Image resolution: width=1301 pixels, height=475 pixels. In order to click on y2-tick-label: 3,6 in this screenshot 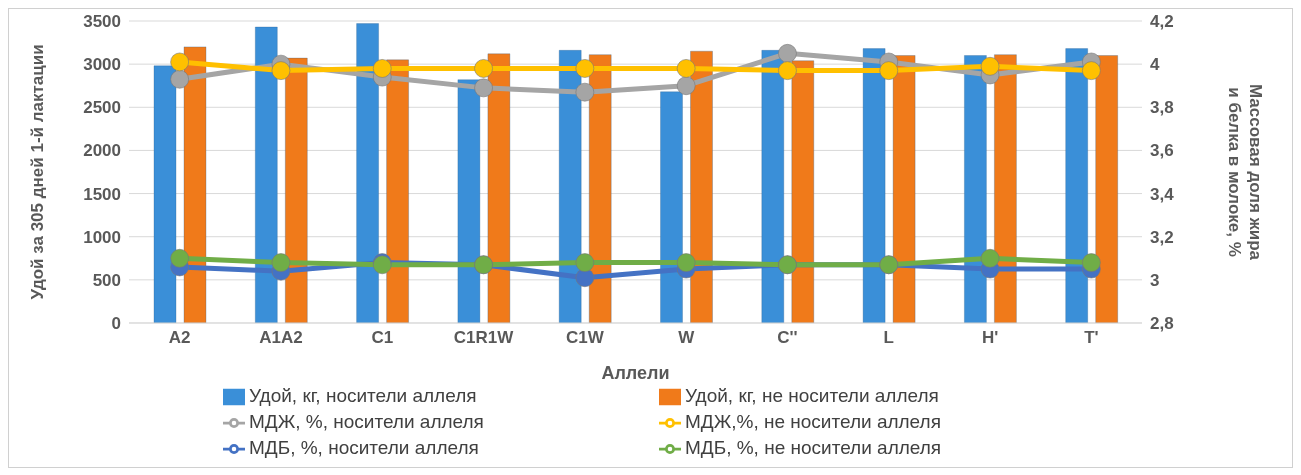, I will do `click(1162, 151)`.